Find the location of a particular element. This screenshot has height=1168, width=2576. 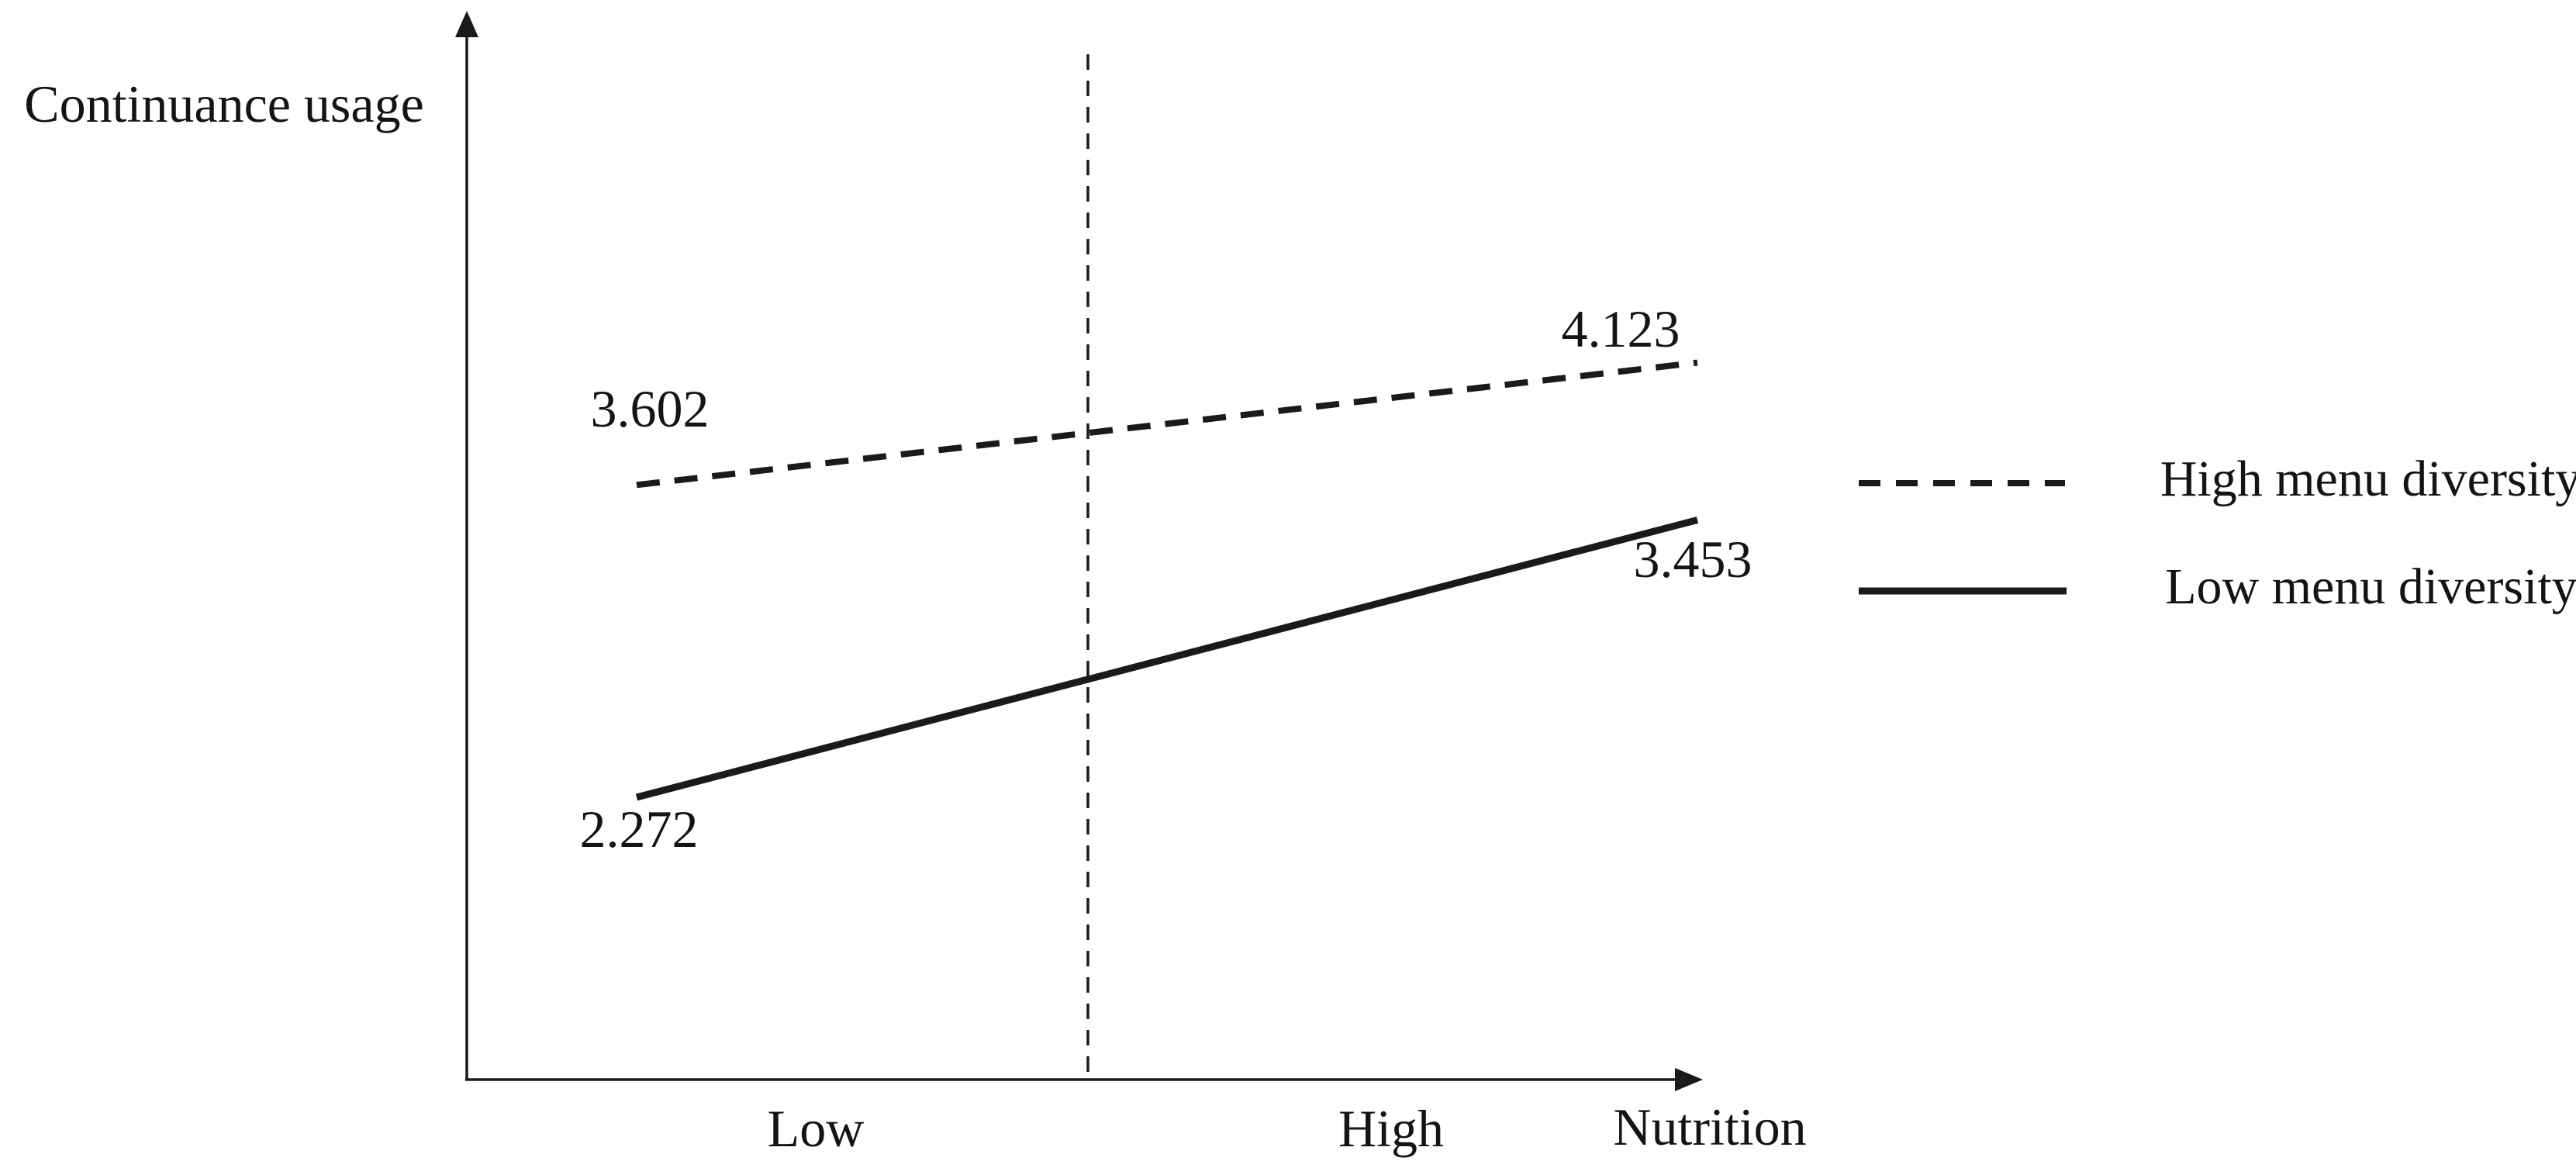

legend-item-high-menu-diversity: High menu diversity is located at coordinates (2368, 479).